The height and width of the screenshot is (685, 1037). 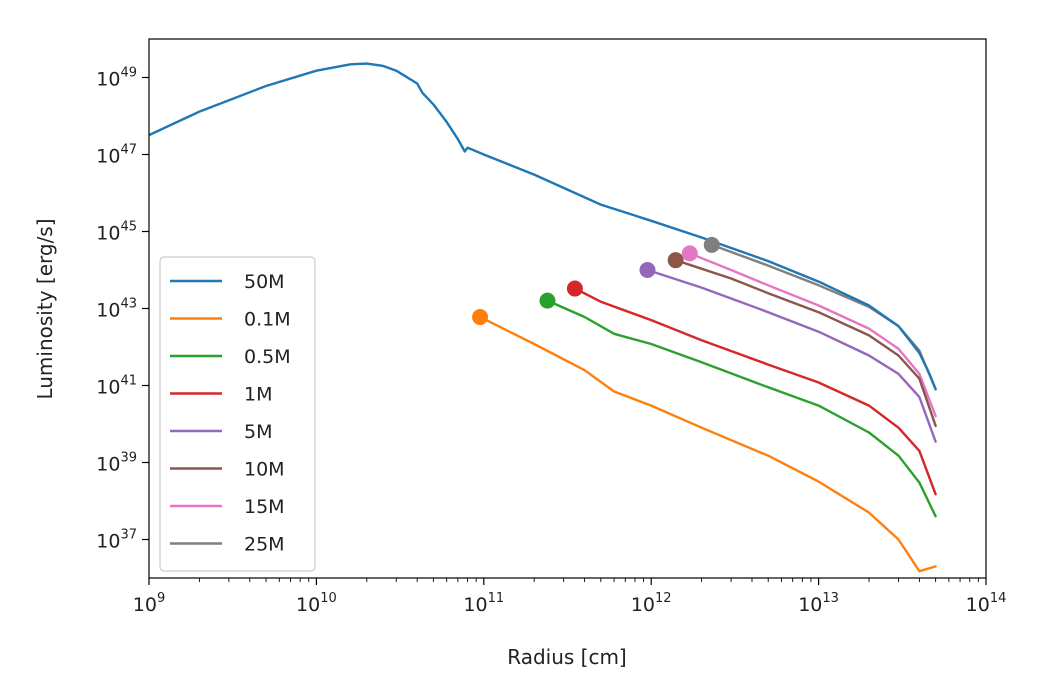 What do you see at coordinates (986, 603) in the screenshot?
I see `x-tick-label: 1014` at bounding box center [986, 603].